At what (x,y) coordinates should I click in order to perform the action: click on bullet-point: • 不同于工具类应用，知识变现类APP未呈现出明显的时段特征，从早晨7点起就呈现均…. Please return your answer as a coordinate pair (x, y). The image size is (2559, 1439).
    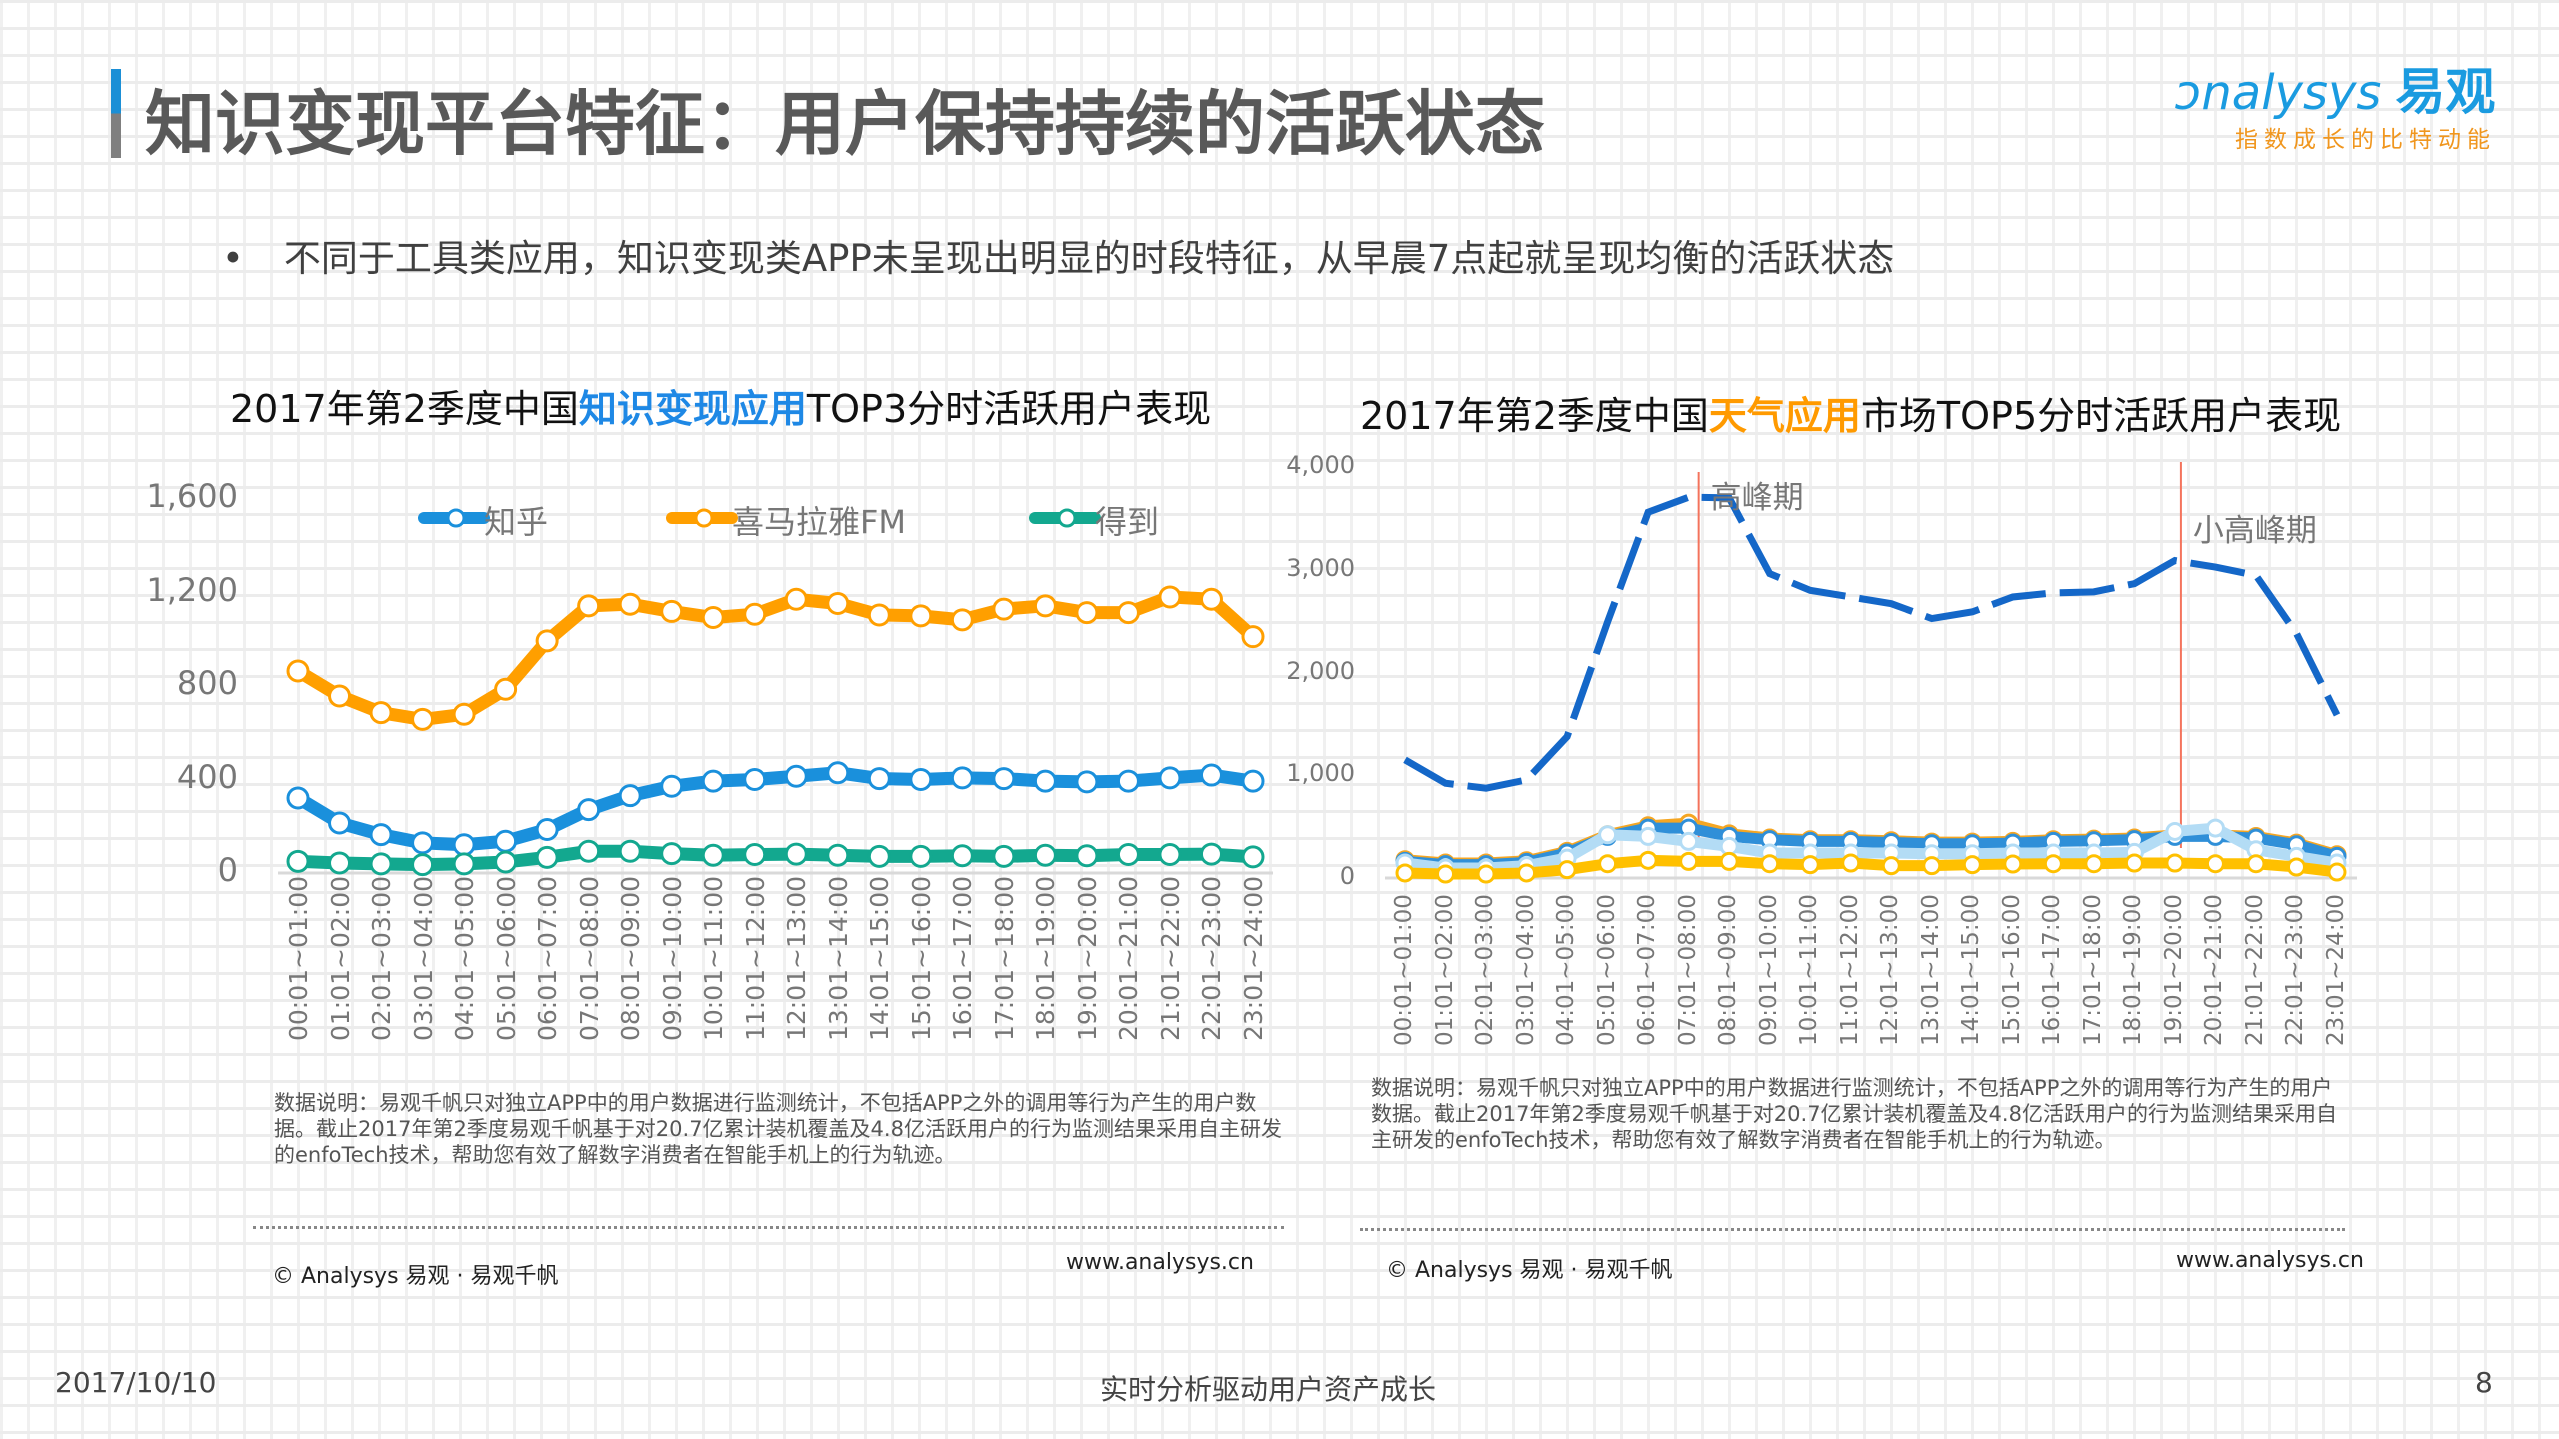
    Looking at the image, I should click on (1058, 258).